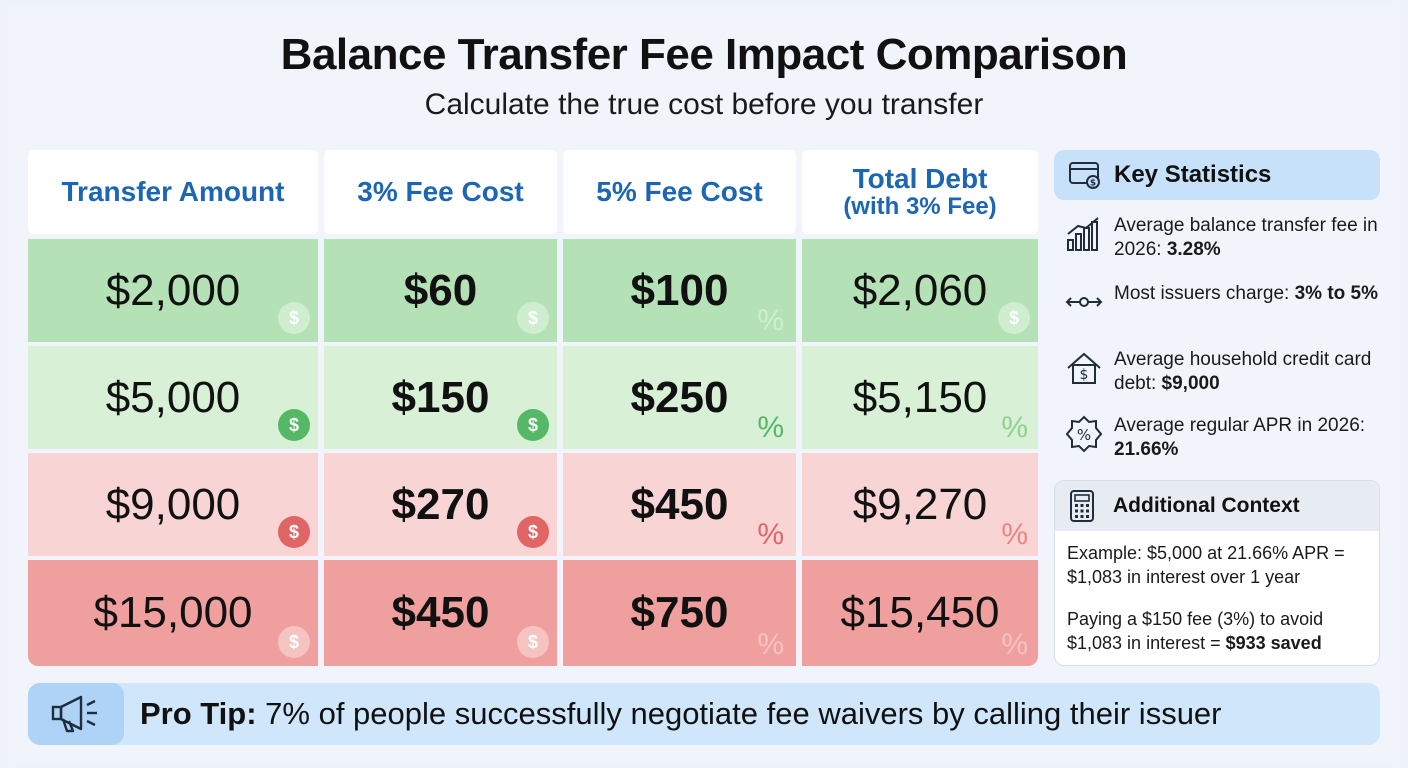 The image size is (1408, 768). I want to click on header-transfer-amount: Transfer Amount, so click(173, 192).